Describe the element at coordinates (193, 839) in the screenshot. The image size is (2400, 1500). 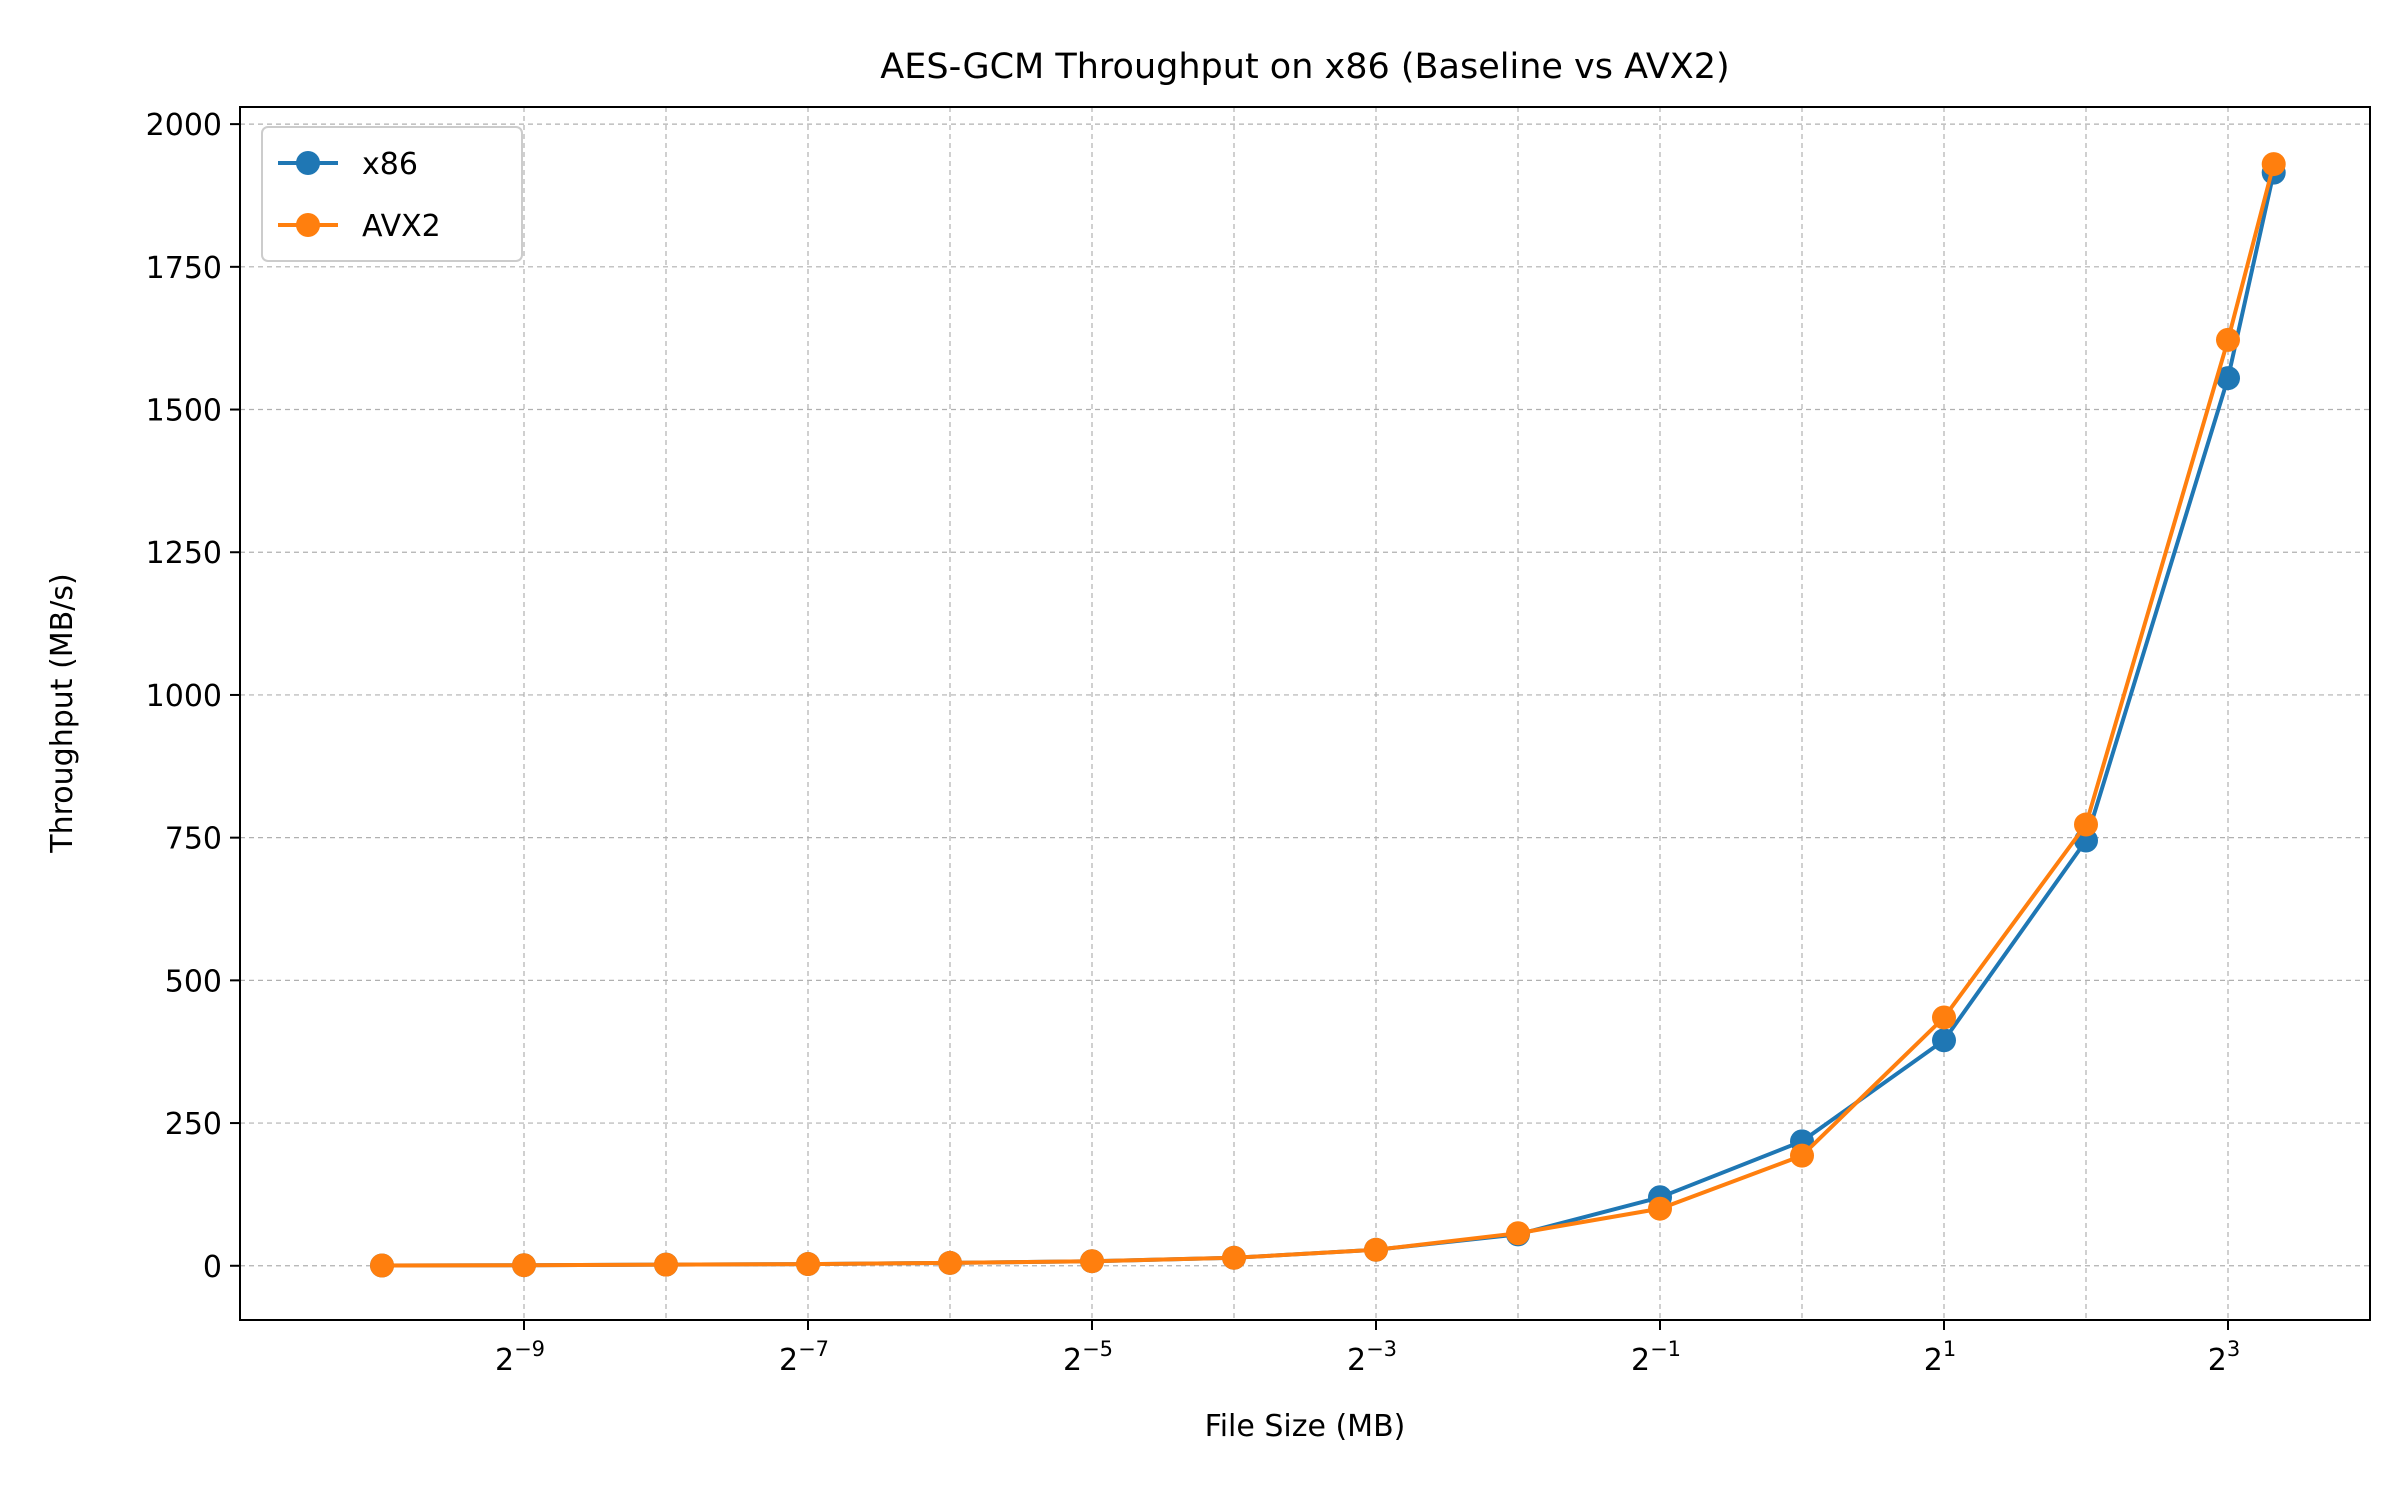
I see `y-tick-label: 750` at that location.